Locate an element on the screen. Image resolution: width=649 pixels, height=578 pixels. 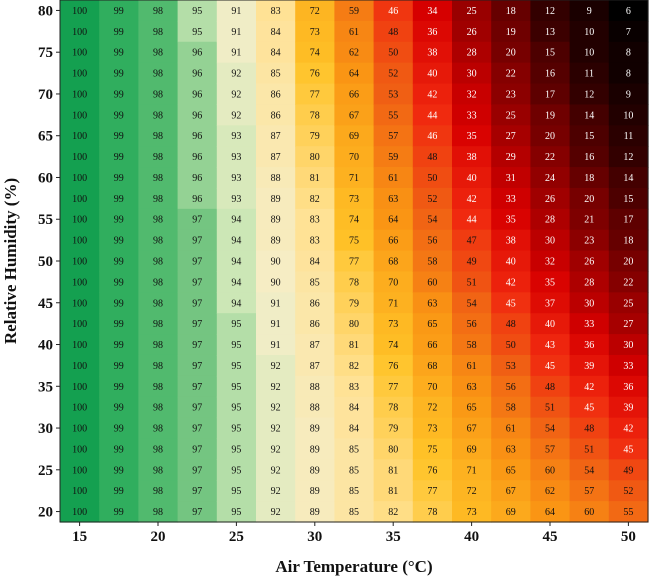
cell-value-label: 71 is located at coordinates (472, 470).